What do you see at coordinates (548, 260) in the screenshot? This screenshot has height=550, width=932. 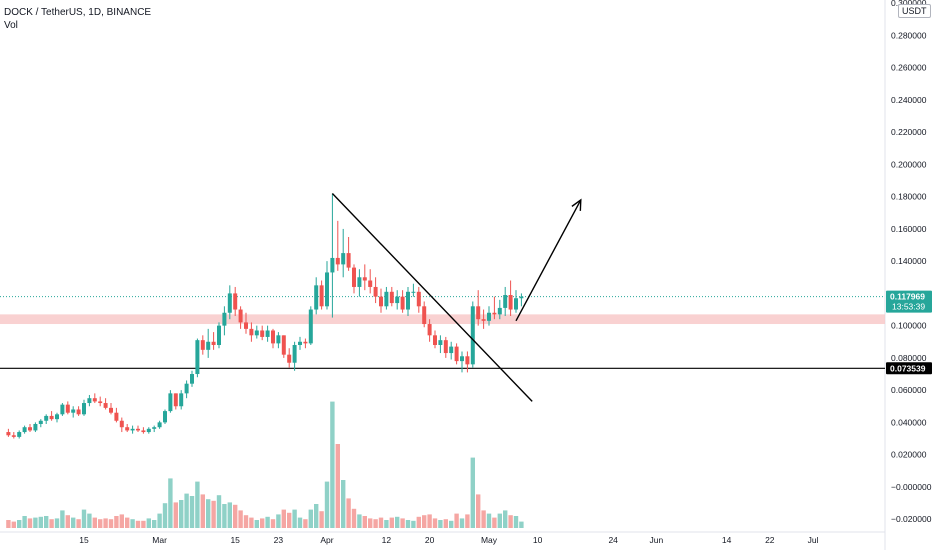 I see `projection-arrow-shaft` at bounding box center [548, 260].